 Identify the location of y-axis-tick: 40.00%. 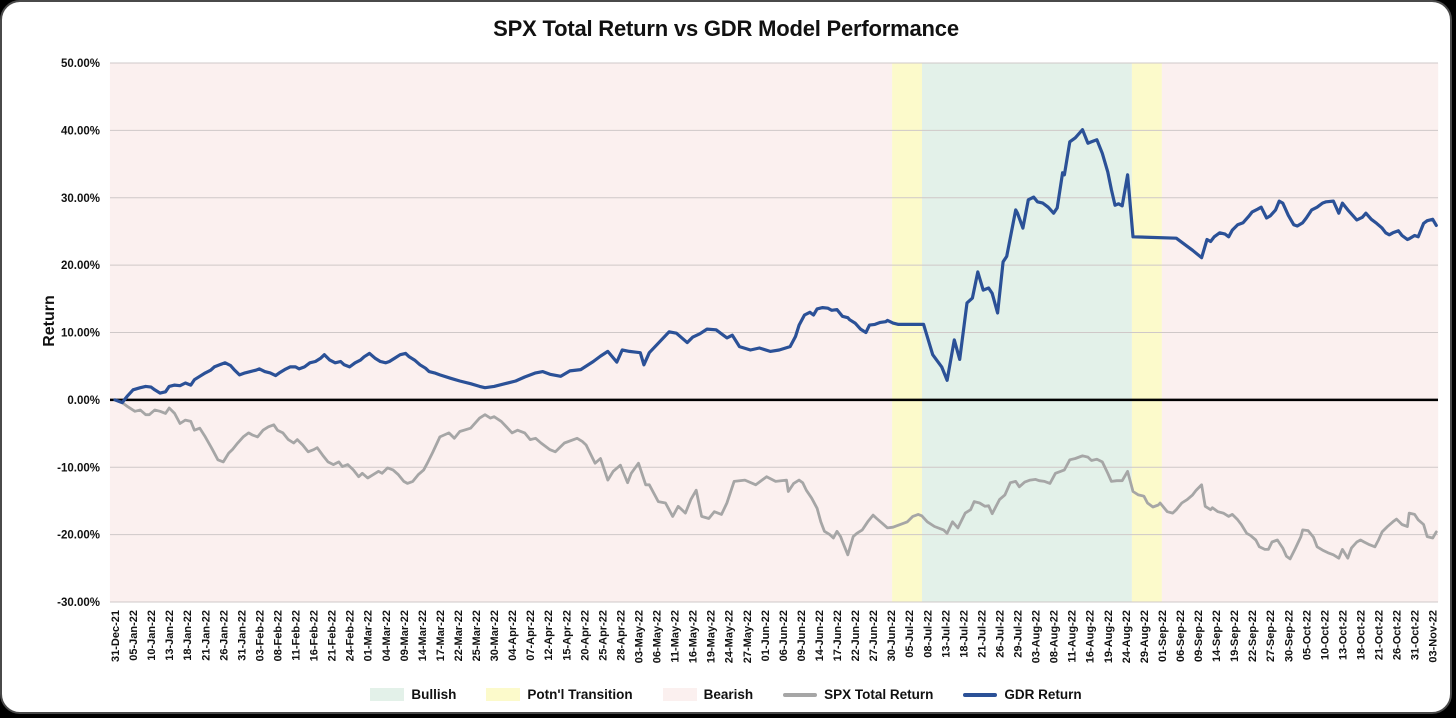
(80, 131).